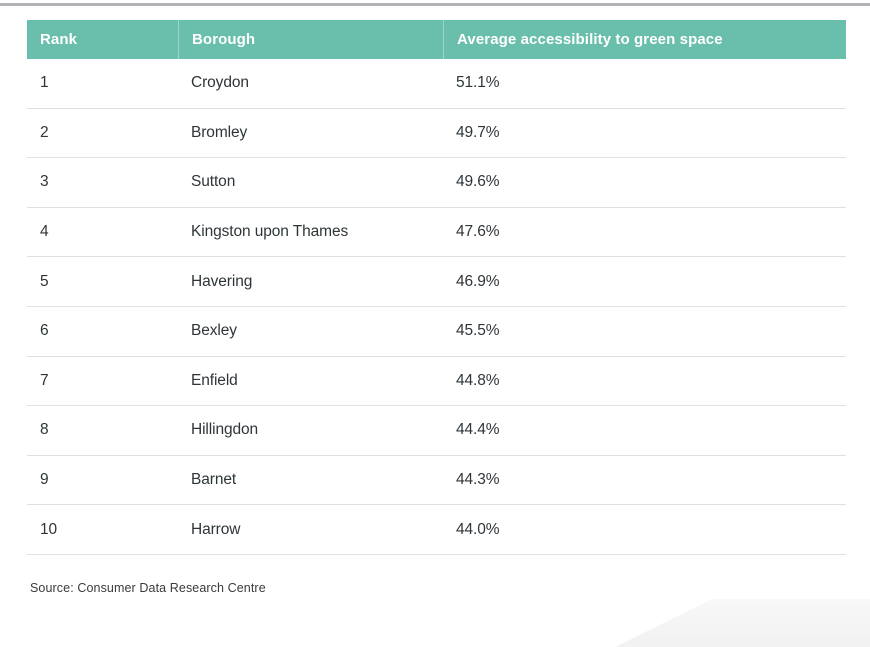  What do you see at coordinates (270, 232) in the screenshot?
I see `borough-cell: Kingston upon Thames` at bounding box center [270, 232].